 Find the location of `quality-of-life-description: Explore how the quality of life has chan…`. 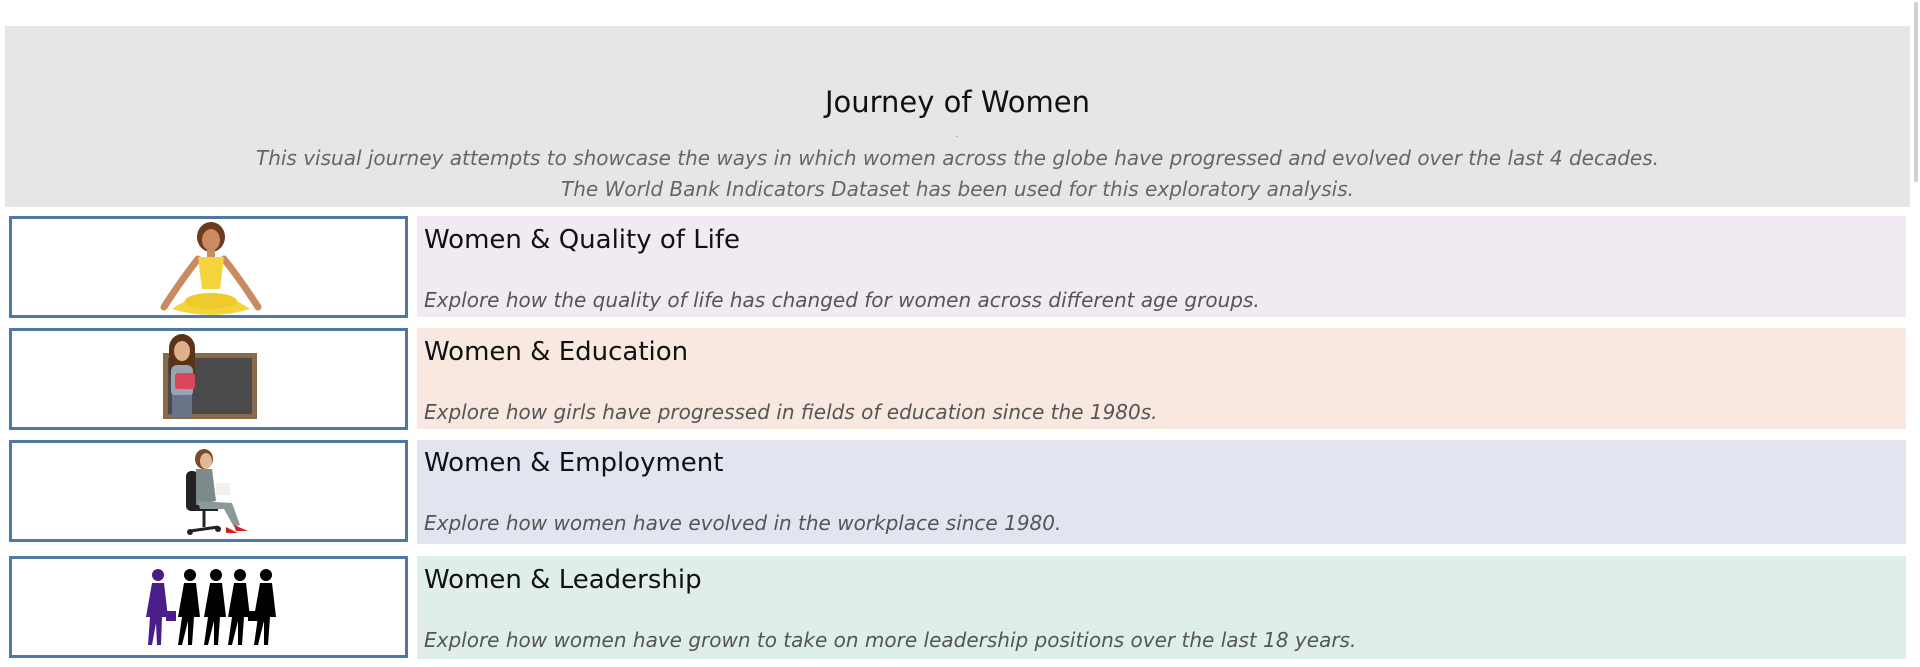

quality-of-life-description: Explore how the quality of life has chan… is located at coordinates (842, 300).